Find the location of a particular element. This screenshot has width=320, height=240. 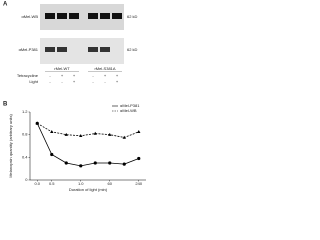

y-tick-label: 0.8 is located at coordinates (25, 134).